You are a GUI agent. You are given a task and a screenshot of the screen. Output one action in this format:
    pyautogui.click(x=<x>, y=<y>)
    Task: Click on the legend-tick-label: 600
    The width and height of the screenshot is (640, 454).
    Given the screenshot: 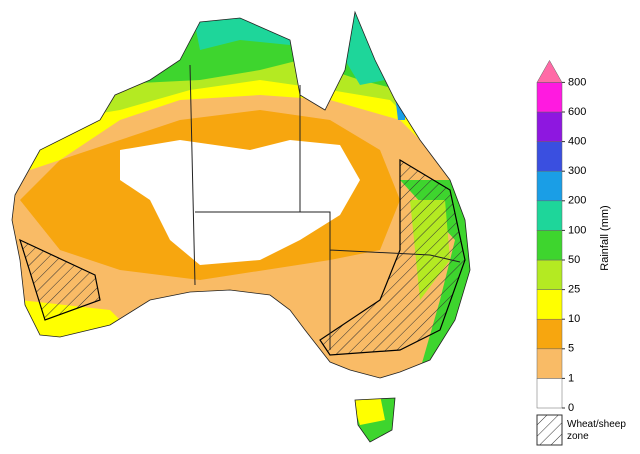 What is the action you would take?
    pyautogui.click(x=577, y=112)
    